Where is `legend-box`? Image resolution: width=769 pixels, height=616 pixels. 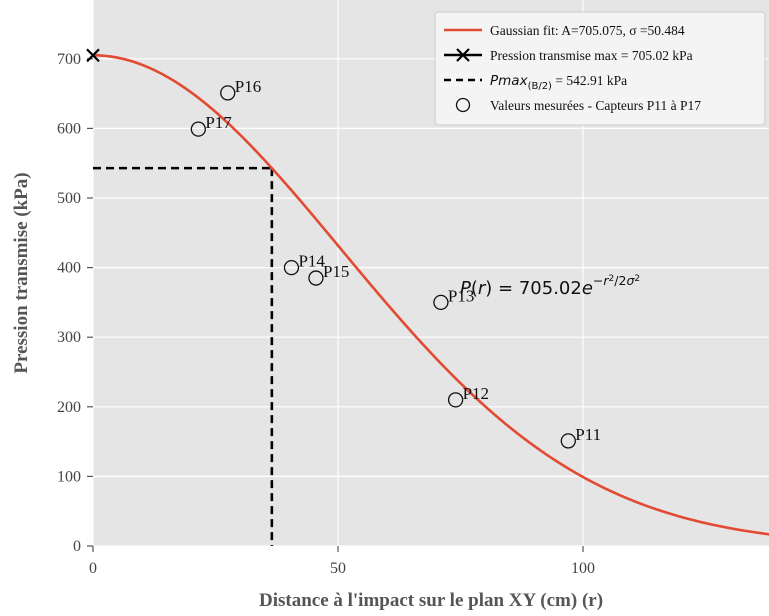 legend-box is located at coordinates (600, 68).